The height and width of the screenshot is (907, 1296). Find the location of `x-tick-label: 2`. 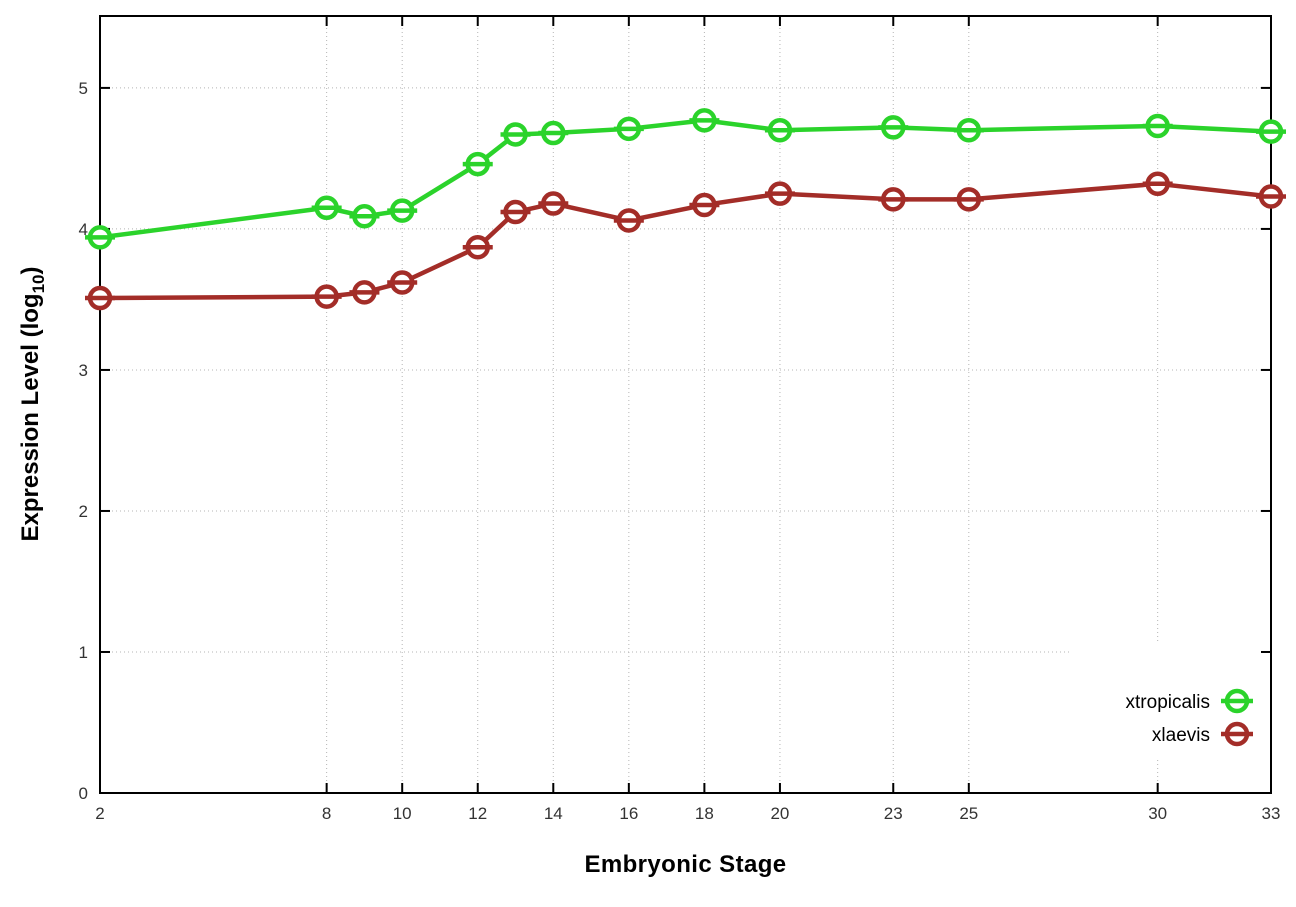

x-tick-label: 2 is located at coordinates (99, 813).